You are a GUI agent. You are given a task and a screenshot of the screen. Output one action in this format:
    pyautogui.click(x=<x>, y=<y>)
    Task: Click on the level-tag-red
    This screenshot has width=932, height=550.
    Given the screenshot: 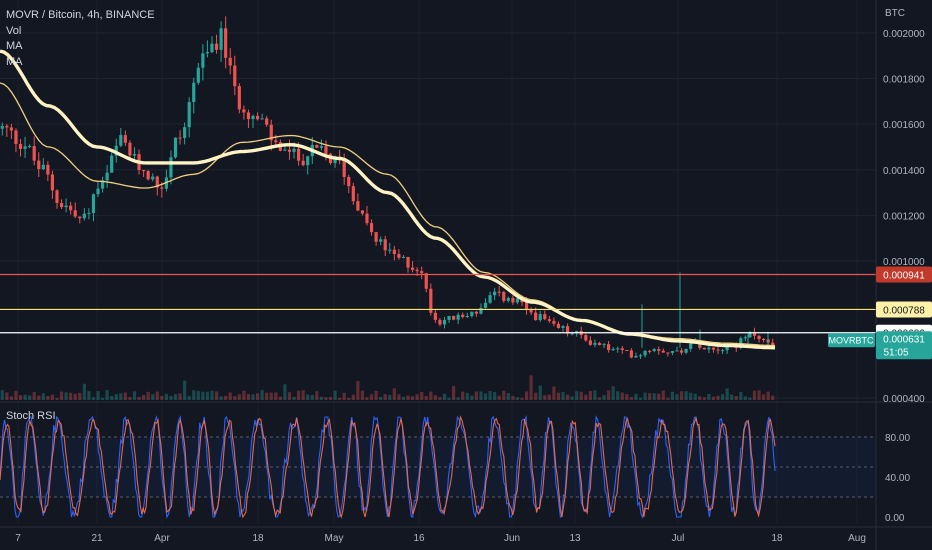 What is the action you would take?
    pyautogui.click(x=904, y=274)
    